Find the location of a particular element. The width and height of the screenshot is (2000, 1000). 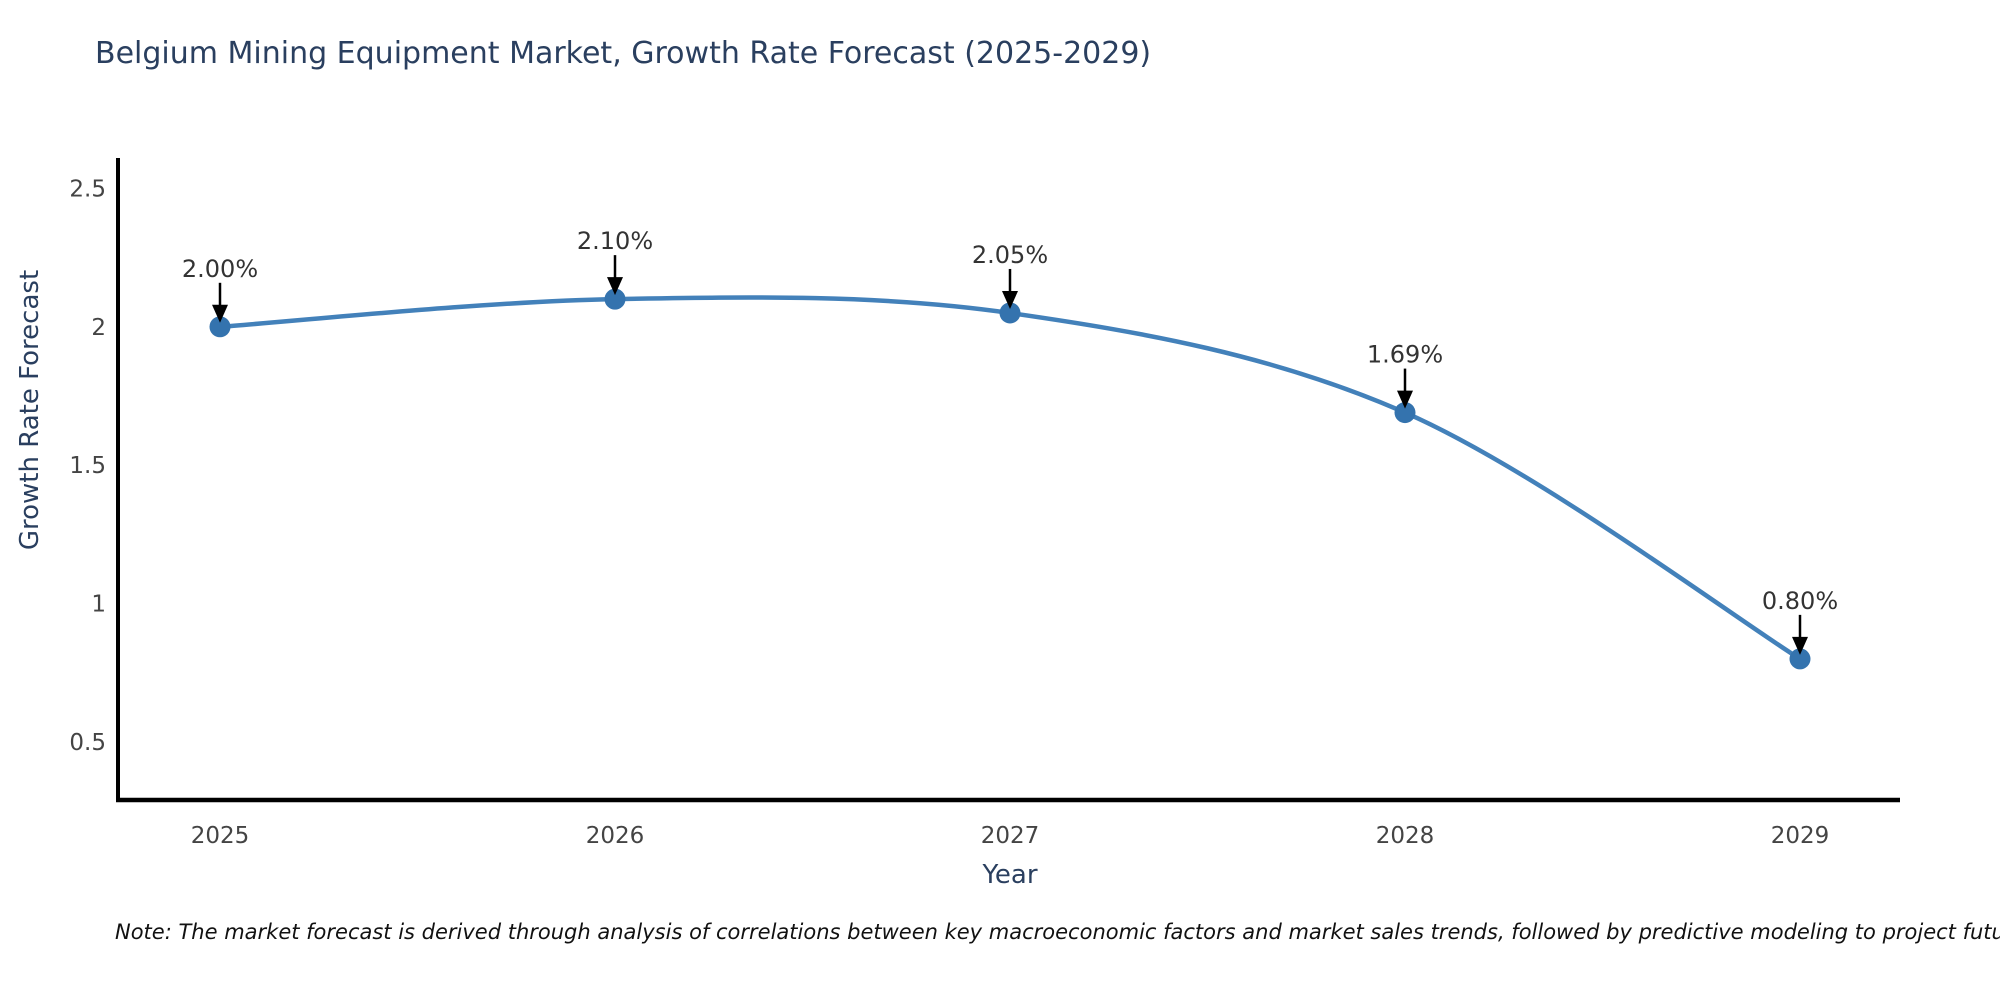

data-point-label: 2.05% is located at coordinates (1010, 255).